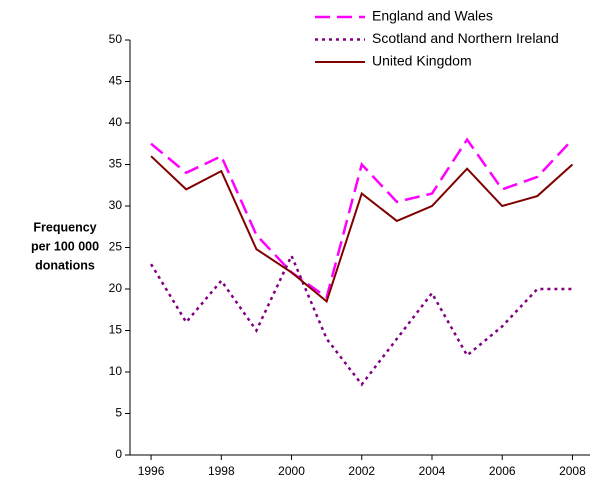 This screenshot has height=484, width=592. I want to click on y-axis-label: Frequency, so click(64, 227).